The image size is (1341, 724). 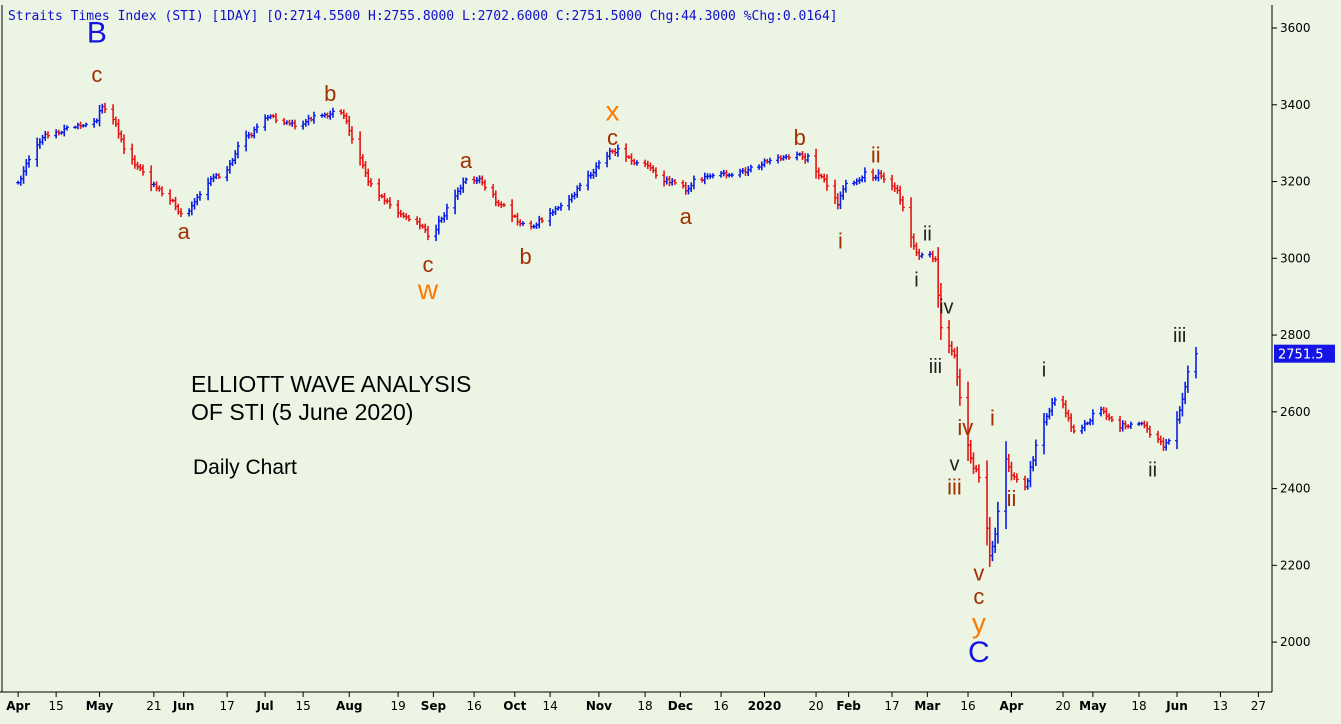 What do you see at coordinates (302, 412) in the screenshot?
I see `analysis-title-line2: OF STI (5 June 2020)` at bounding box center [302, 412].